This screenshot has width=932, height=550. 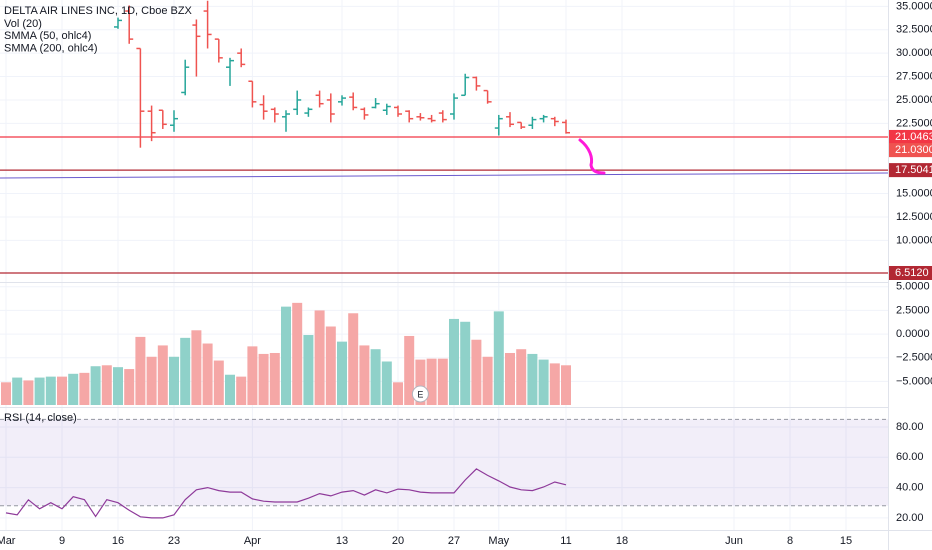 I want to click on y-tick-label: 0.0000, so click(x=913, y=334).